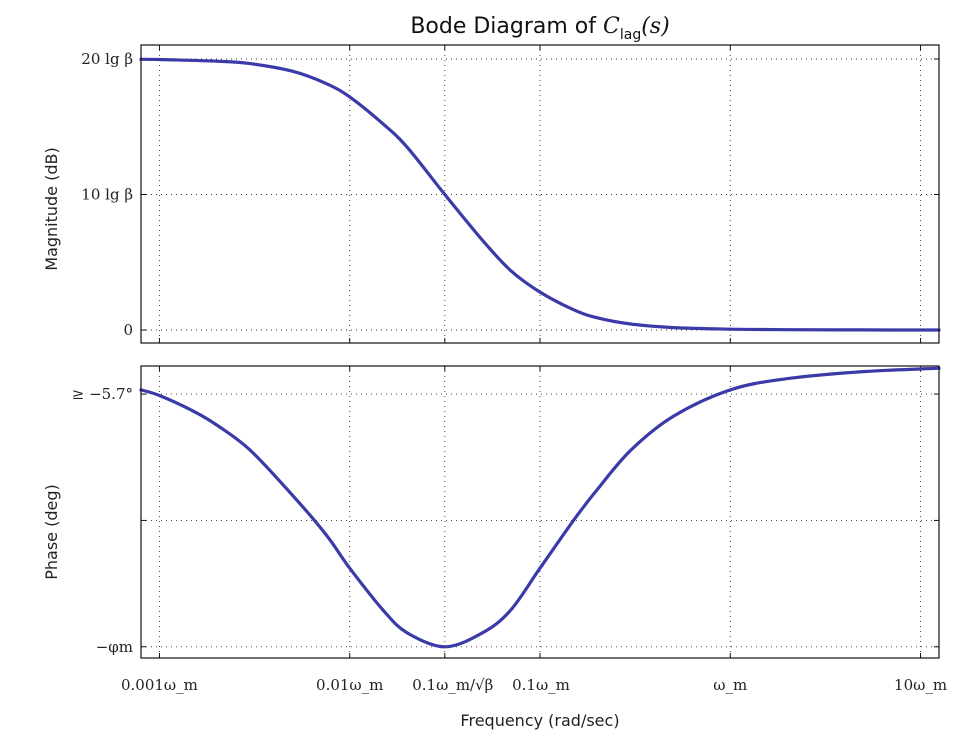 The width and height of the screenshot is (975, 741). What do you see at coordinates (655, 26) in the screenshot?
I see `chart-title-arg: (s)` at bounding box center [655, 26].